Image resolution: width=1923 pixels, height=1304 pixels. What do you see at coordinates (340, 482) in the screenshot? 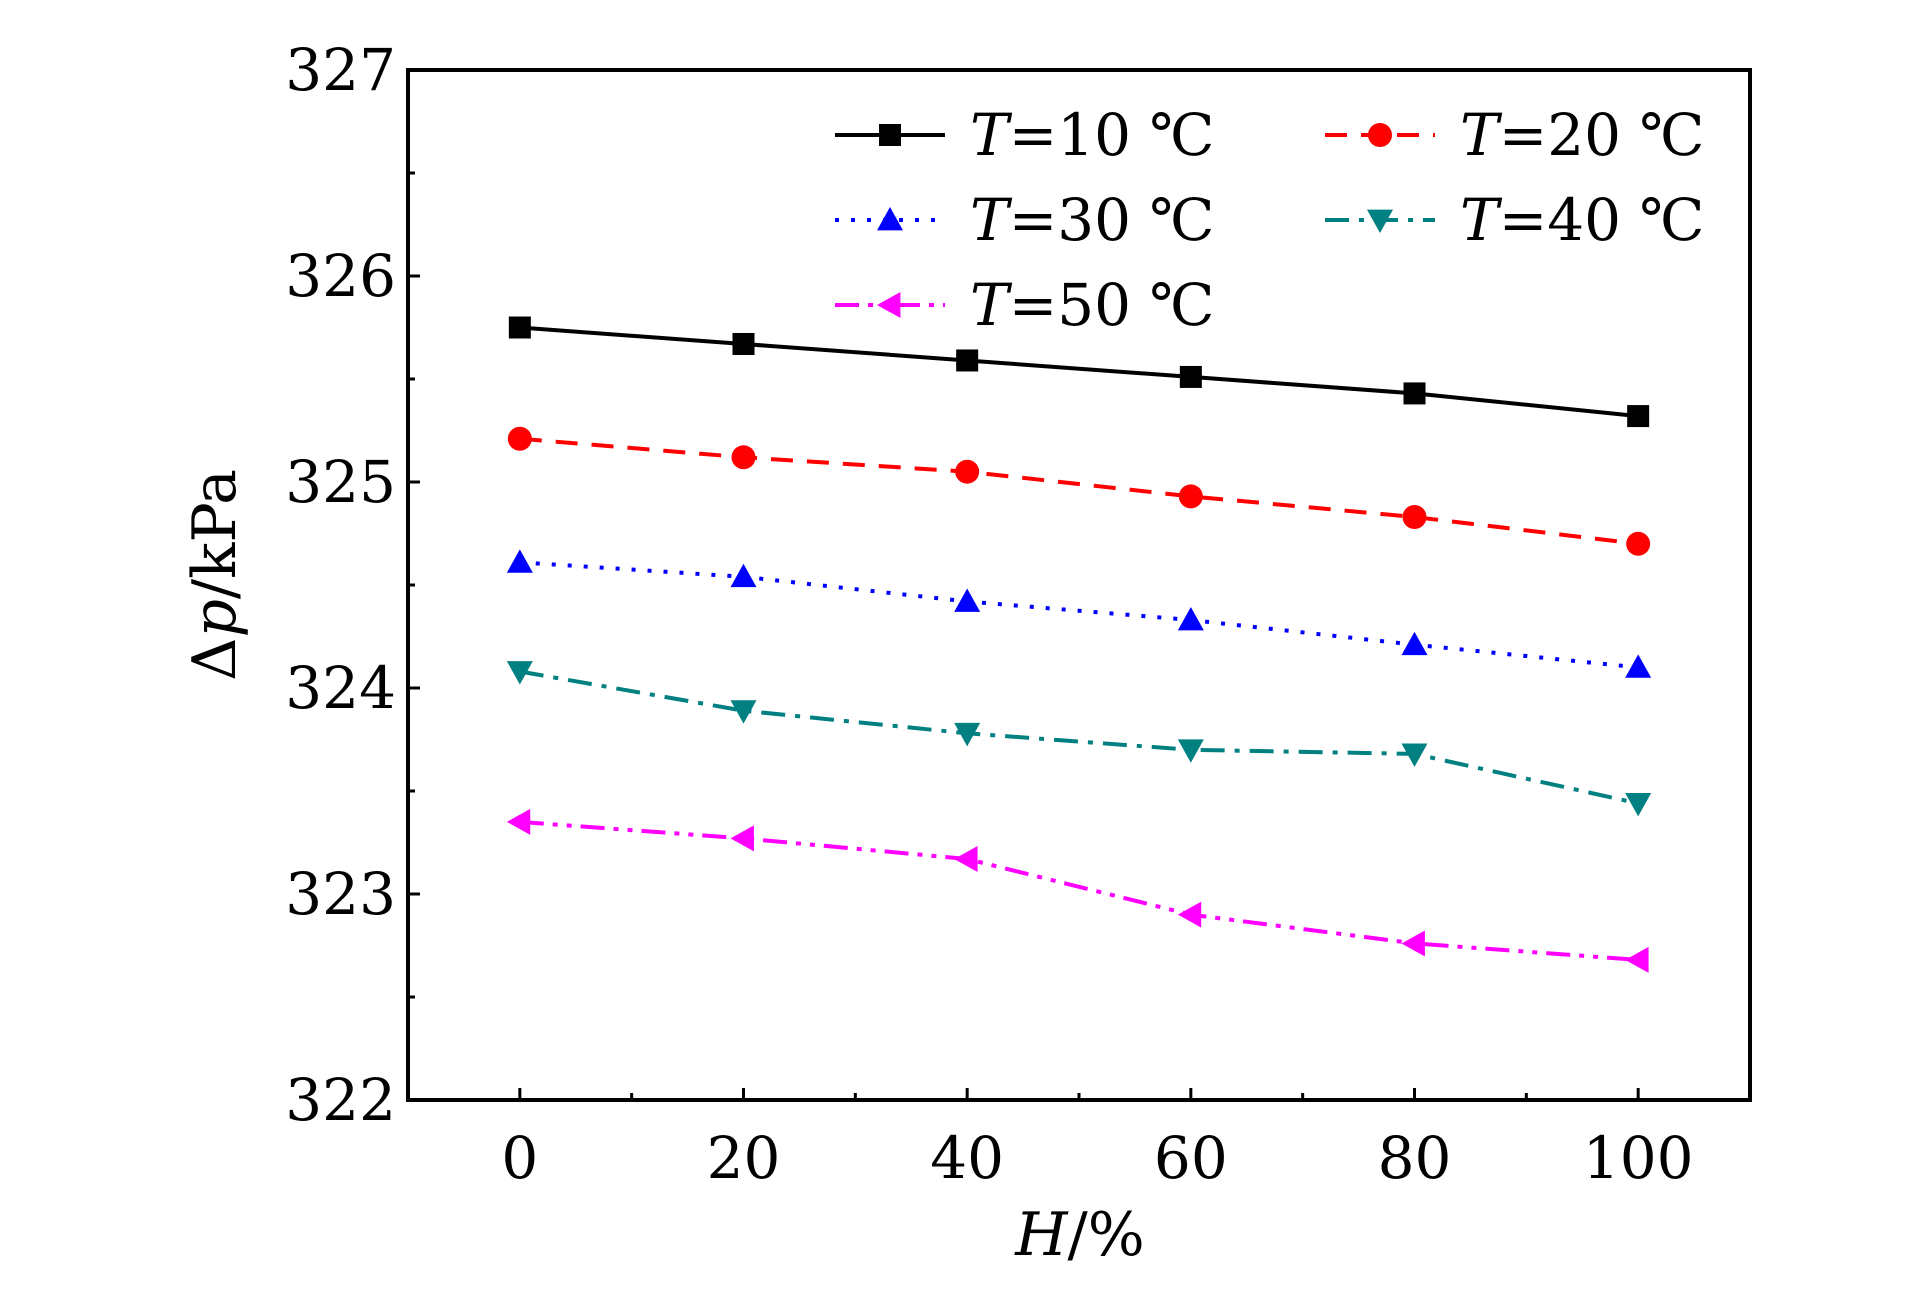
I see `y-tick-label: 325` at bounding box center [340, 482].